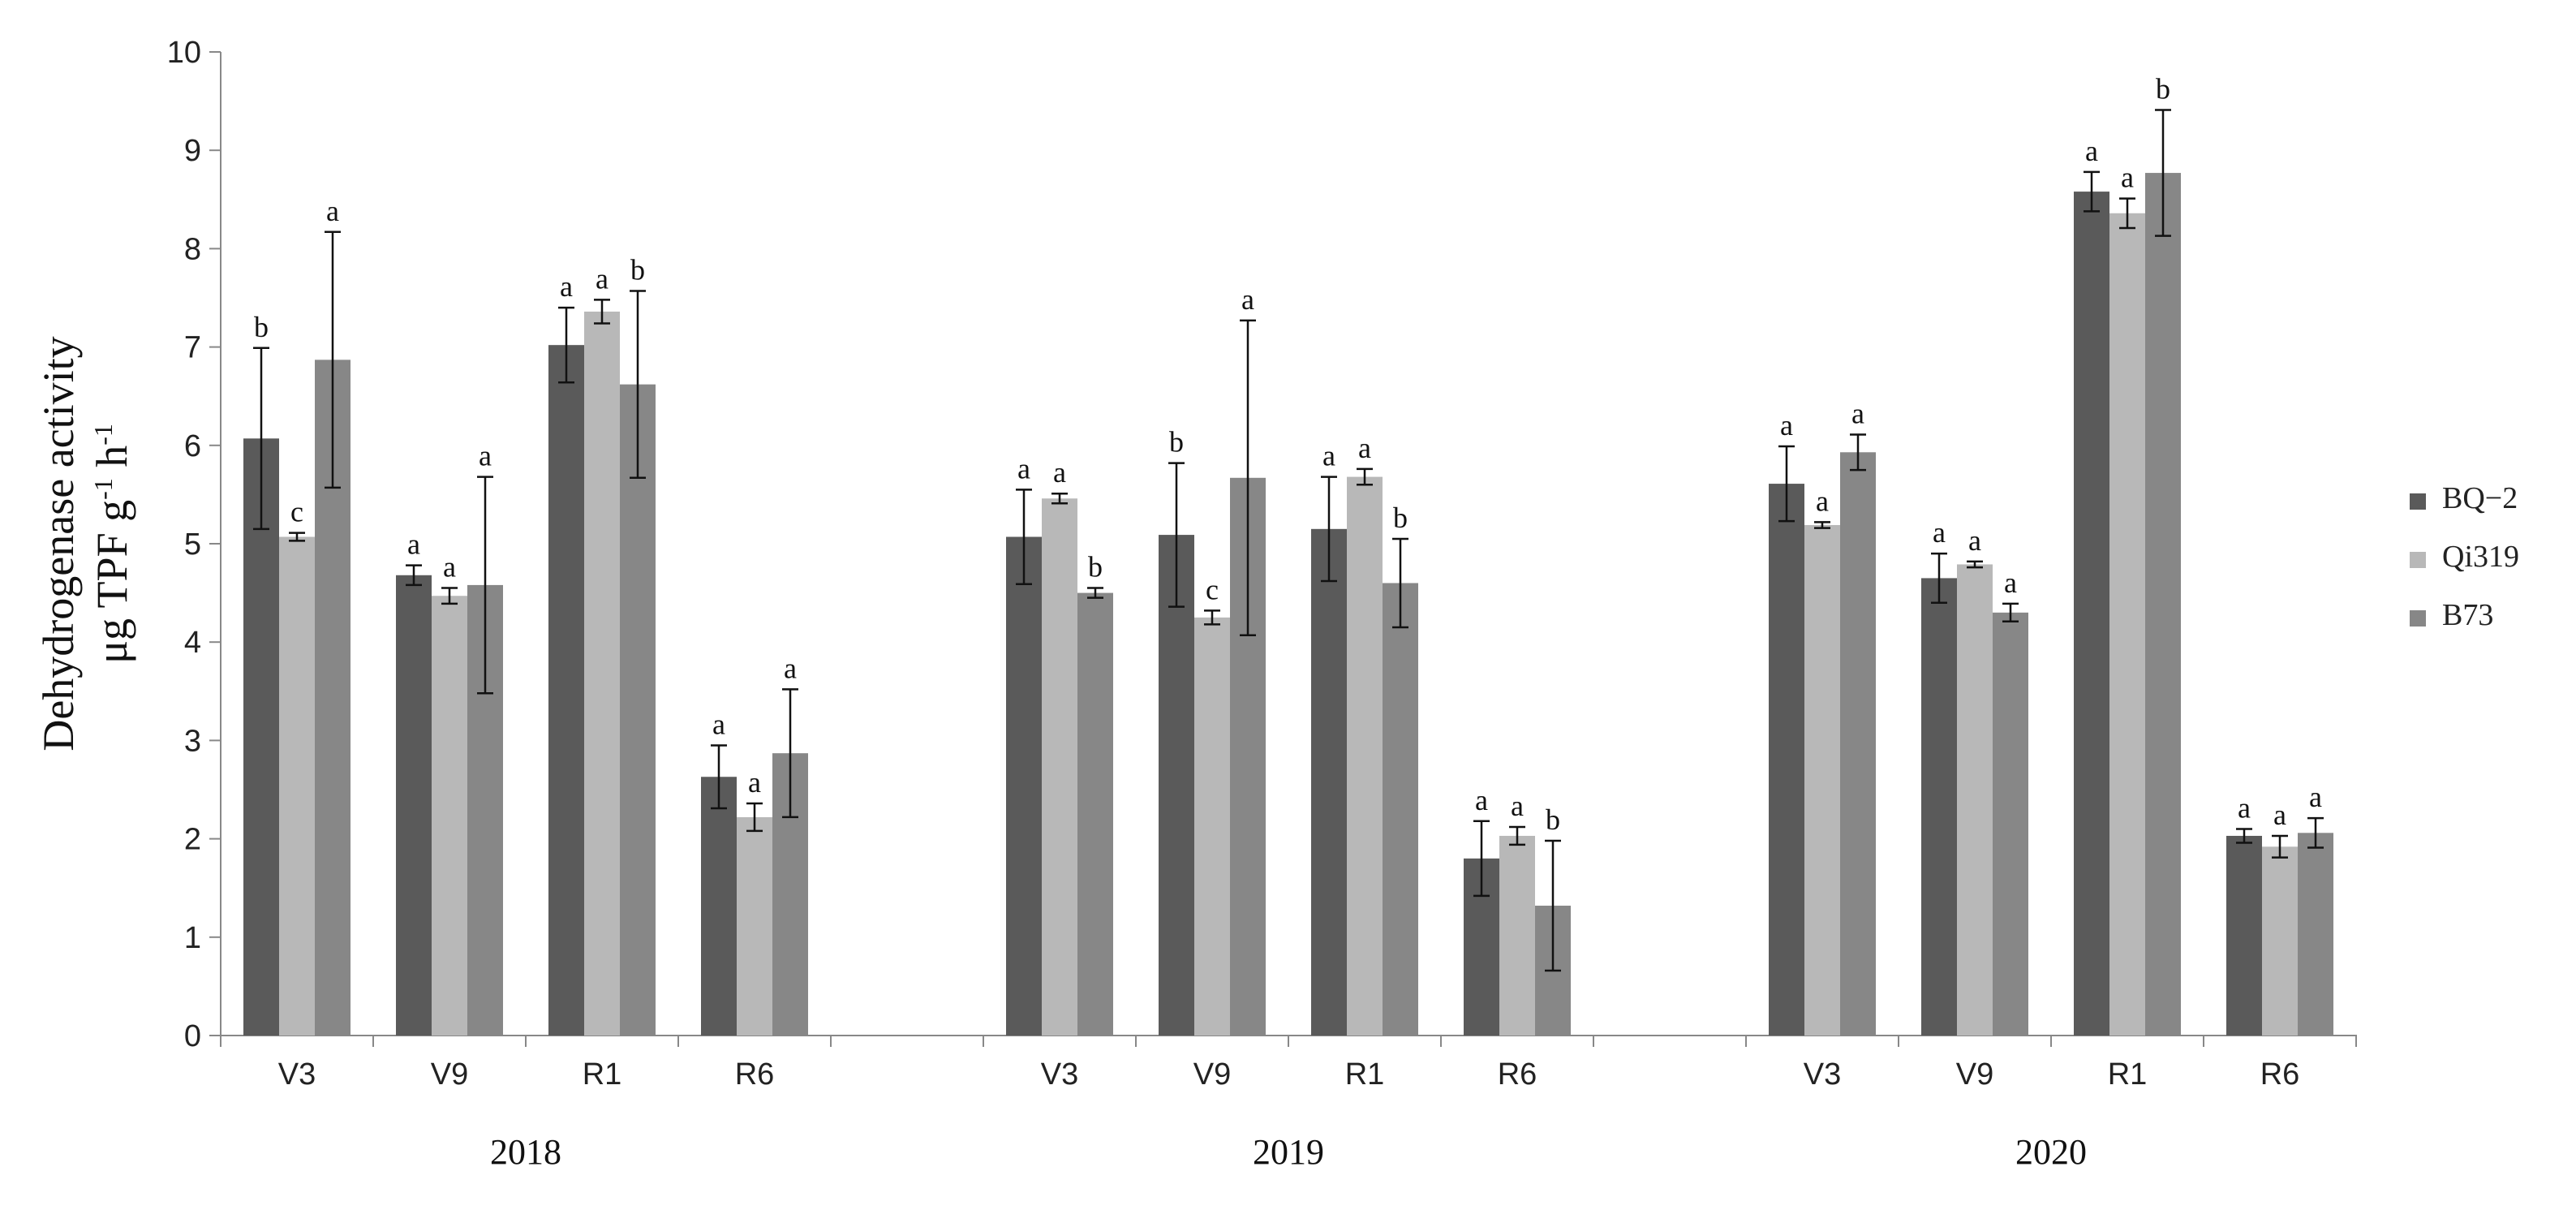  What do you see at coordinates (192, 151) in the screenshot?
I see `y-tick-label: 9` at bounding box center [192, 151].